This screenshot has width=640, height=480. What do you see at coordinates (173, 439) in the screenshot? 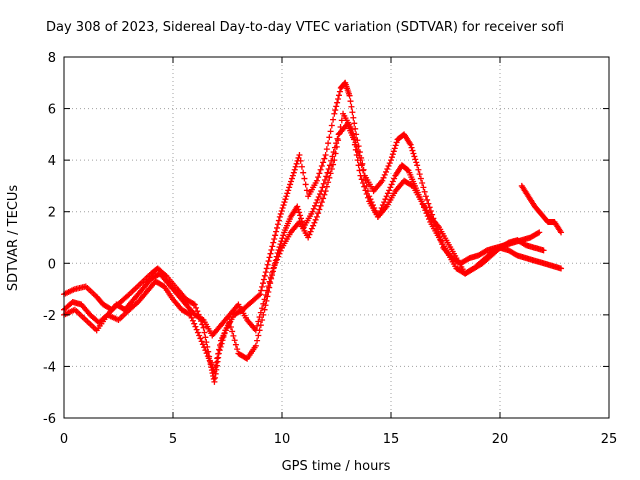
I see `x-tick-label: 5` at bounding box center [173, 439].